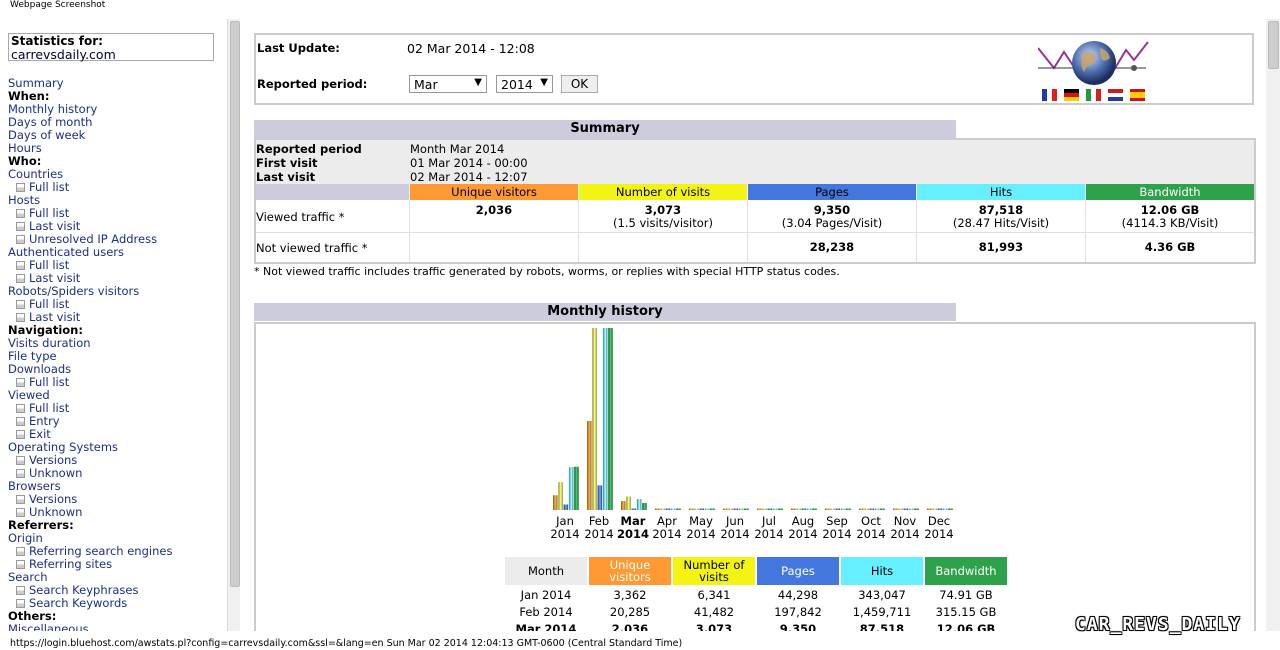  I want to click on menu-item-search-keyphrases: Search Keyphrases, so click(90, 590).